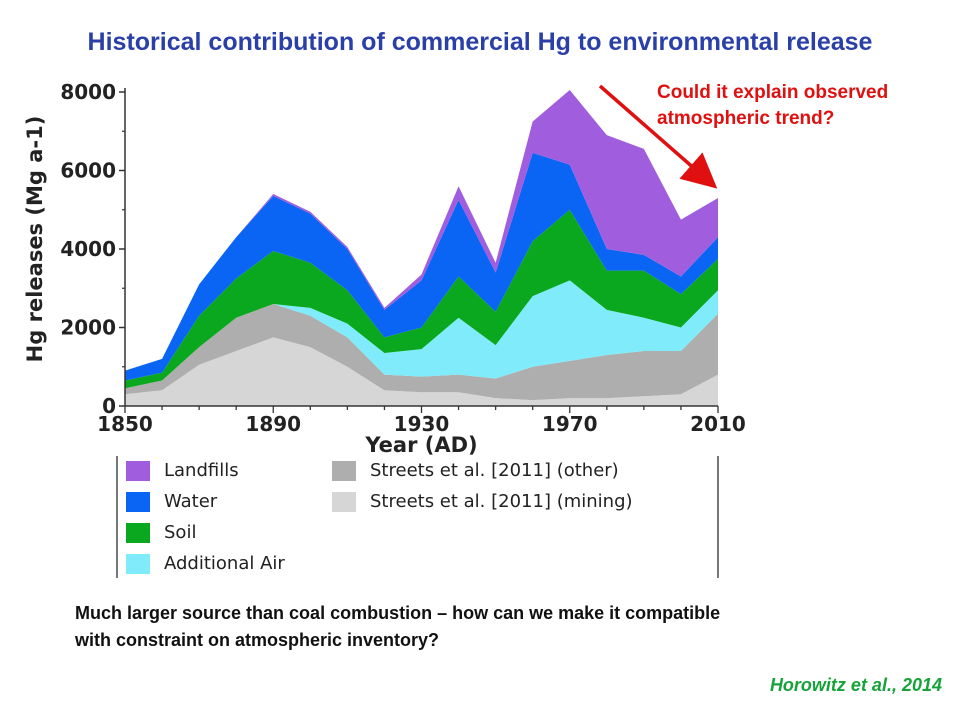  What do you see at coordinates (855, 685) in the screenshot?
I see `citation: Horowitz et al., 2014` at bounding box center [855, 685].